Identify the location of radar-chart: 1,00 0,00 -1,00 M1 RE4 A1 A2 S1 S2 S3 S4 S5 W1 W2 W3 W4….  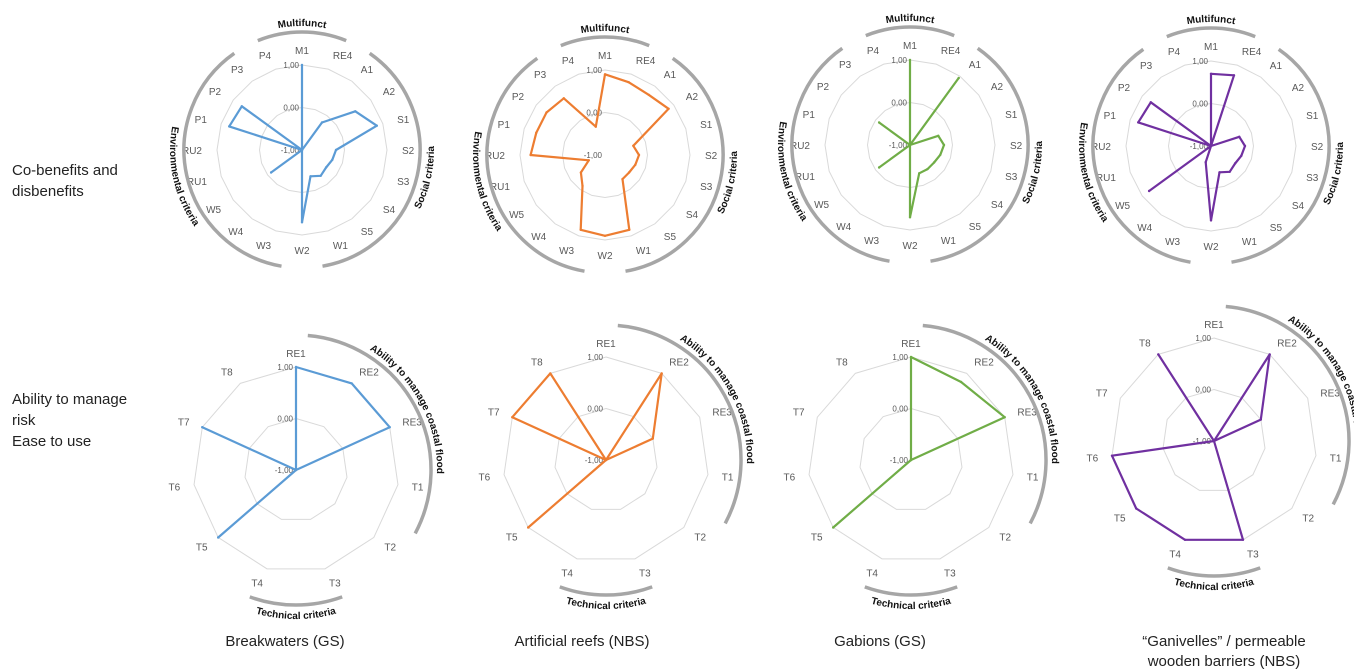
(1211, 145).